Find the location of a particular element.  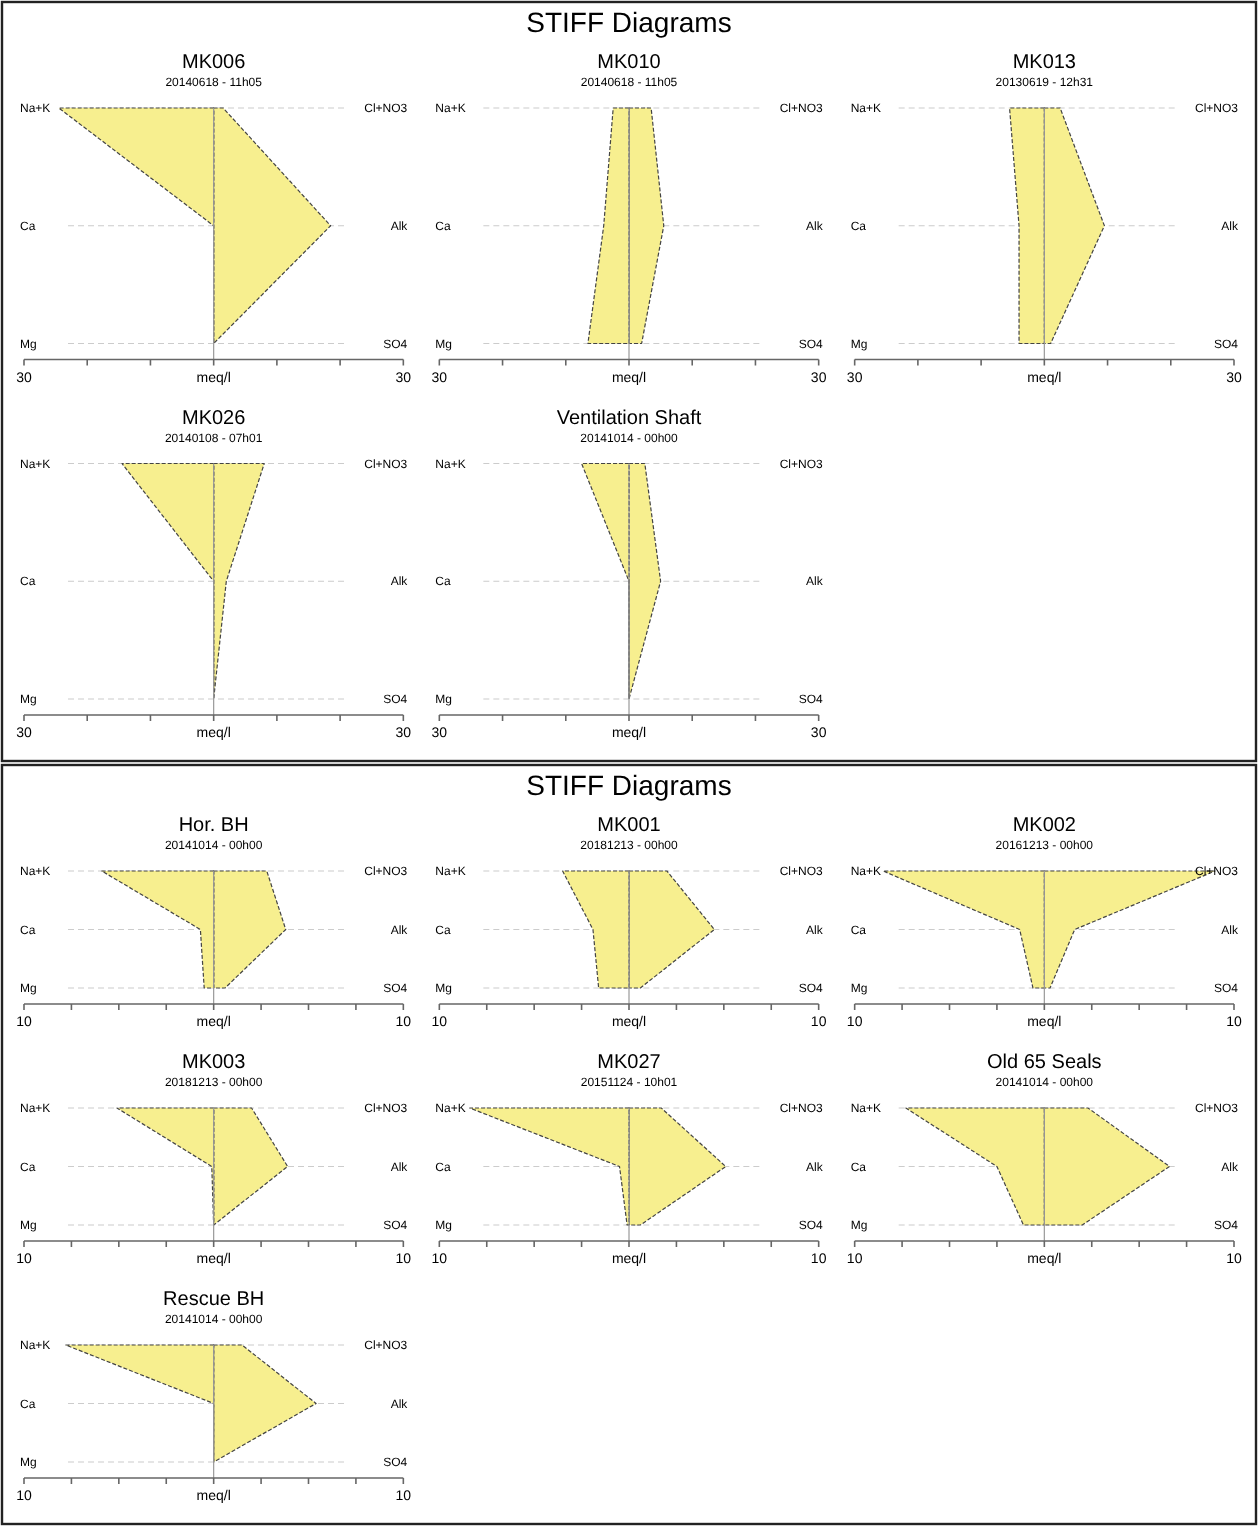

chart-title: Ventilation Shaft is located at coordinates (629, 418).